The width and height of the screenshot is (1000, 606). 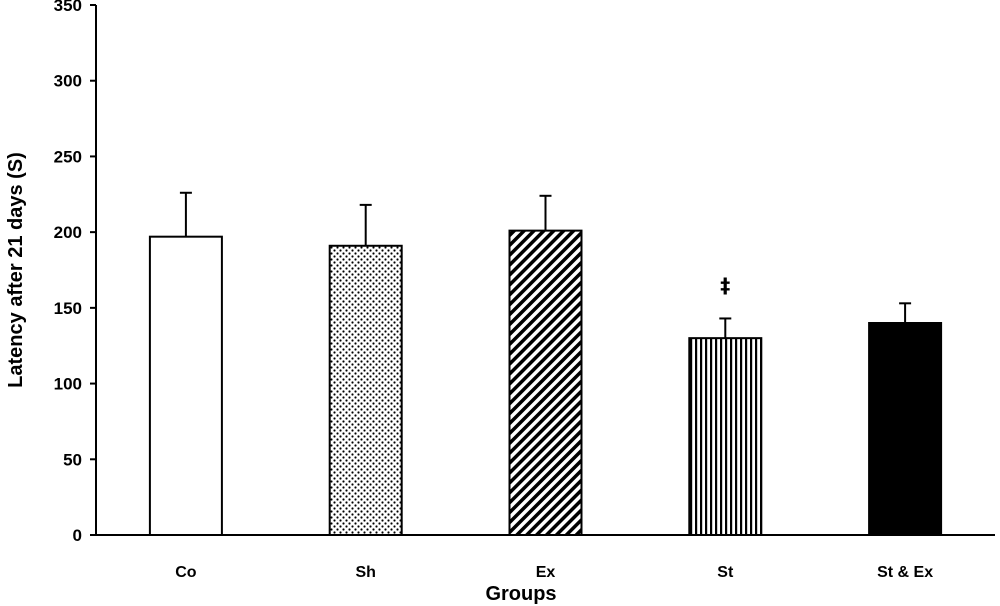 What do you see at coordinates (725, 285) in the screenshot?
I see `significance-marker: ‡` at bounding box center [725, 285].